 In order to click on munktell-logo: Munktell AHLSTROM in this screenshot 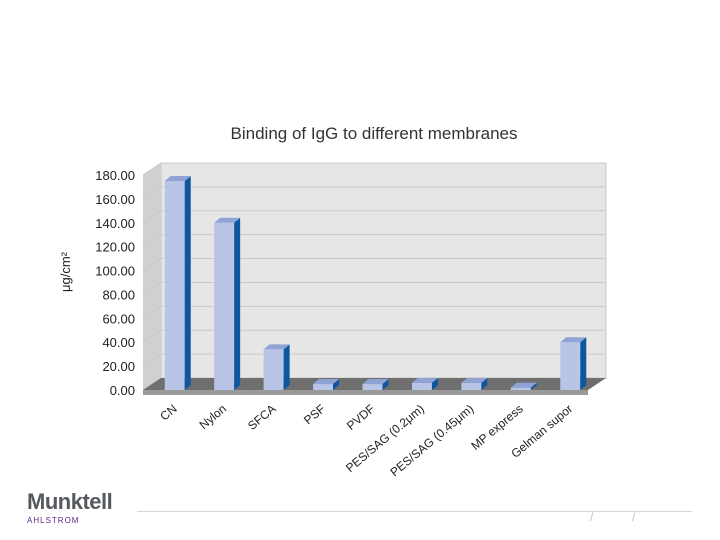, I will do `click(70, 507)`.